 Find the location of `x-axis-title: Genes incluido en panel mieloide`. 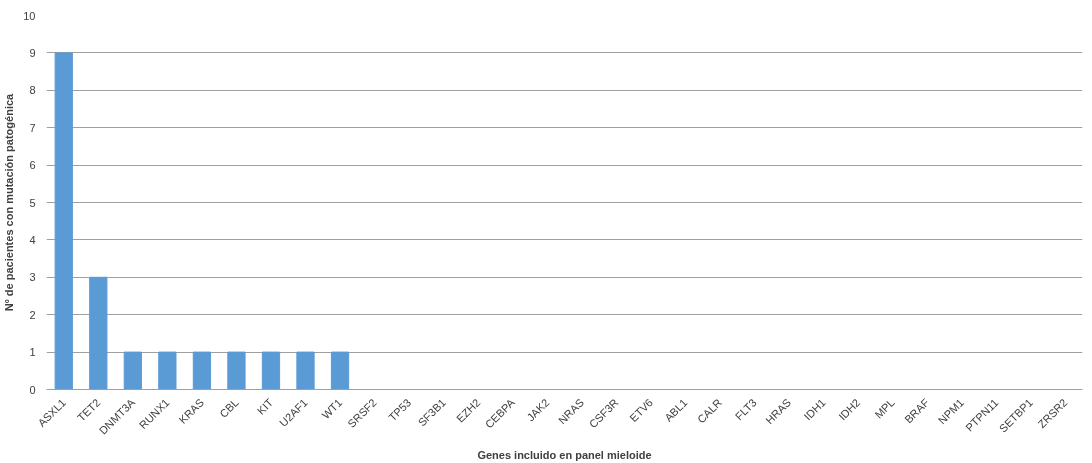

x-axis-title: Genes incluido en panel mieloide is located at coordinates (564, 454).